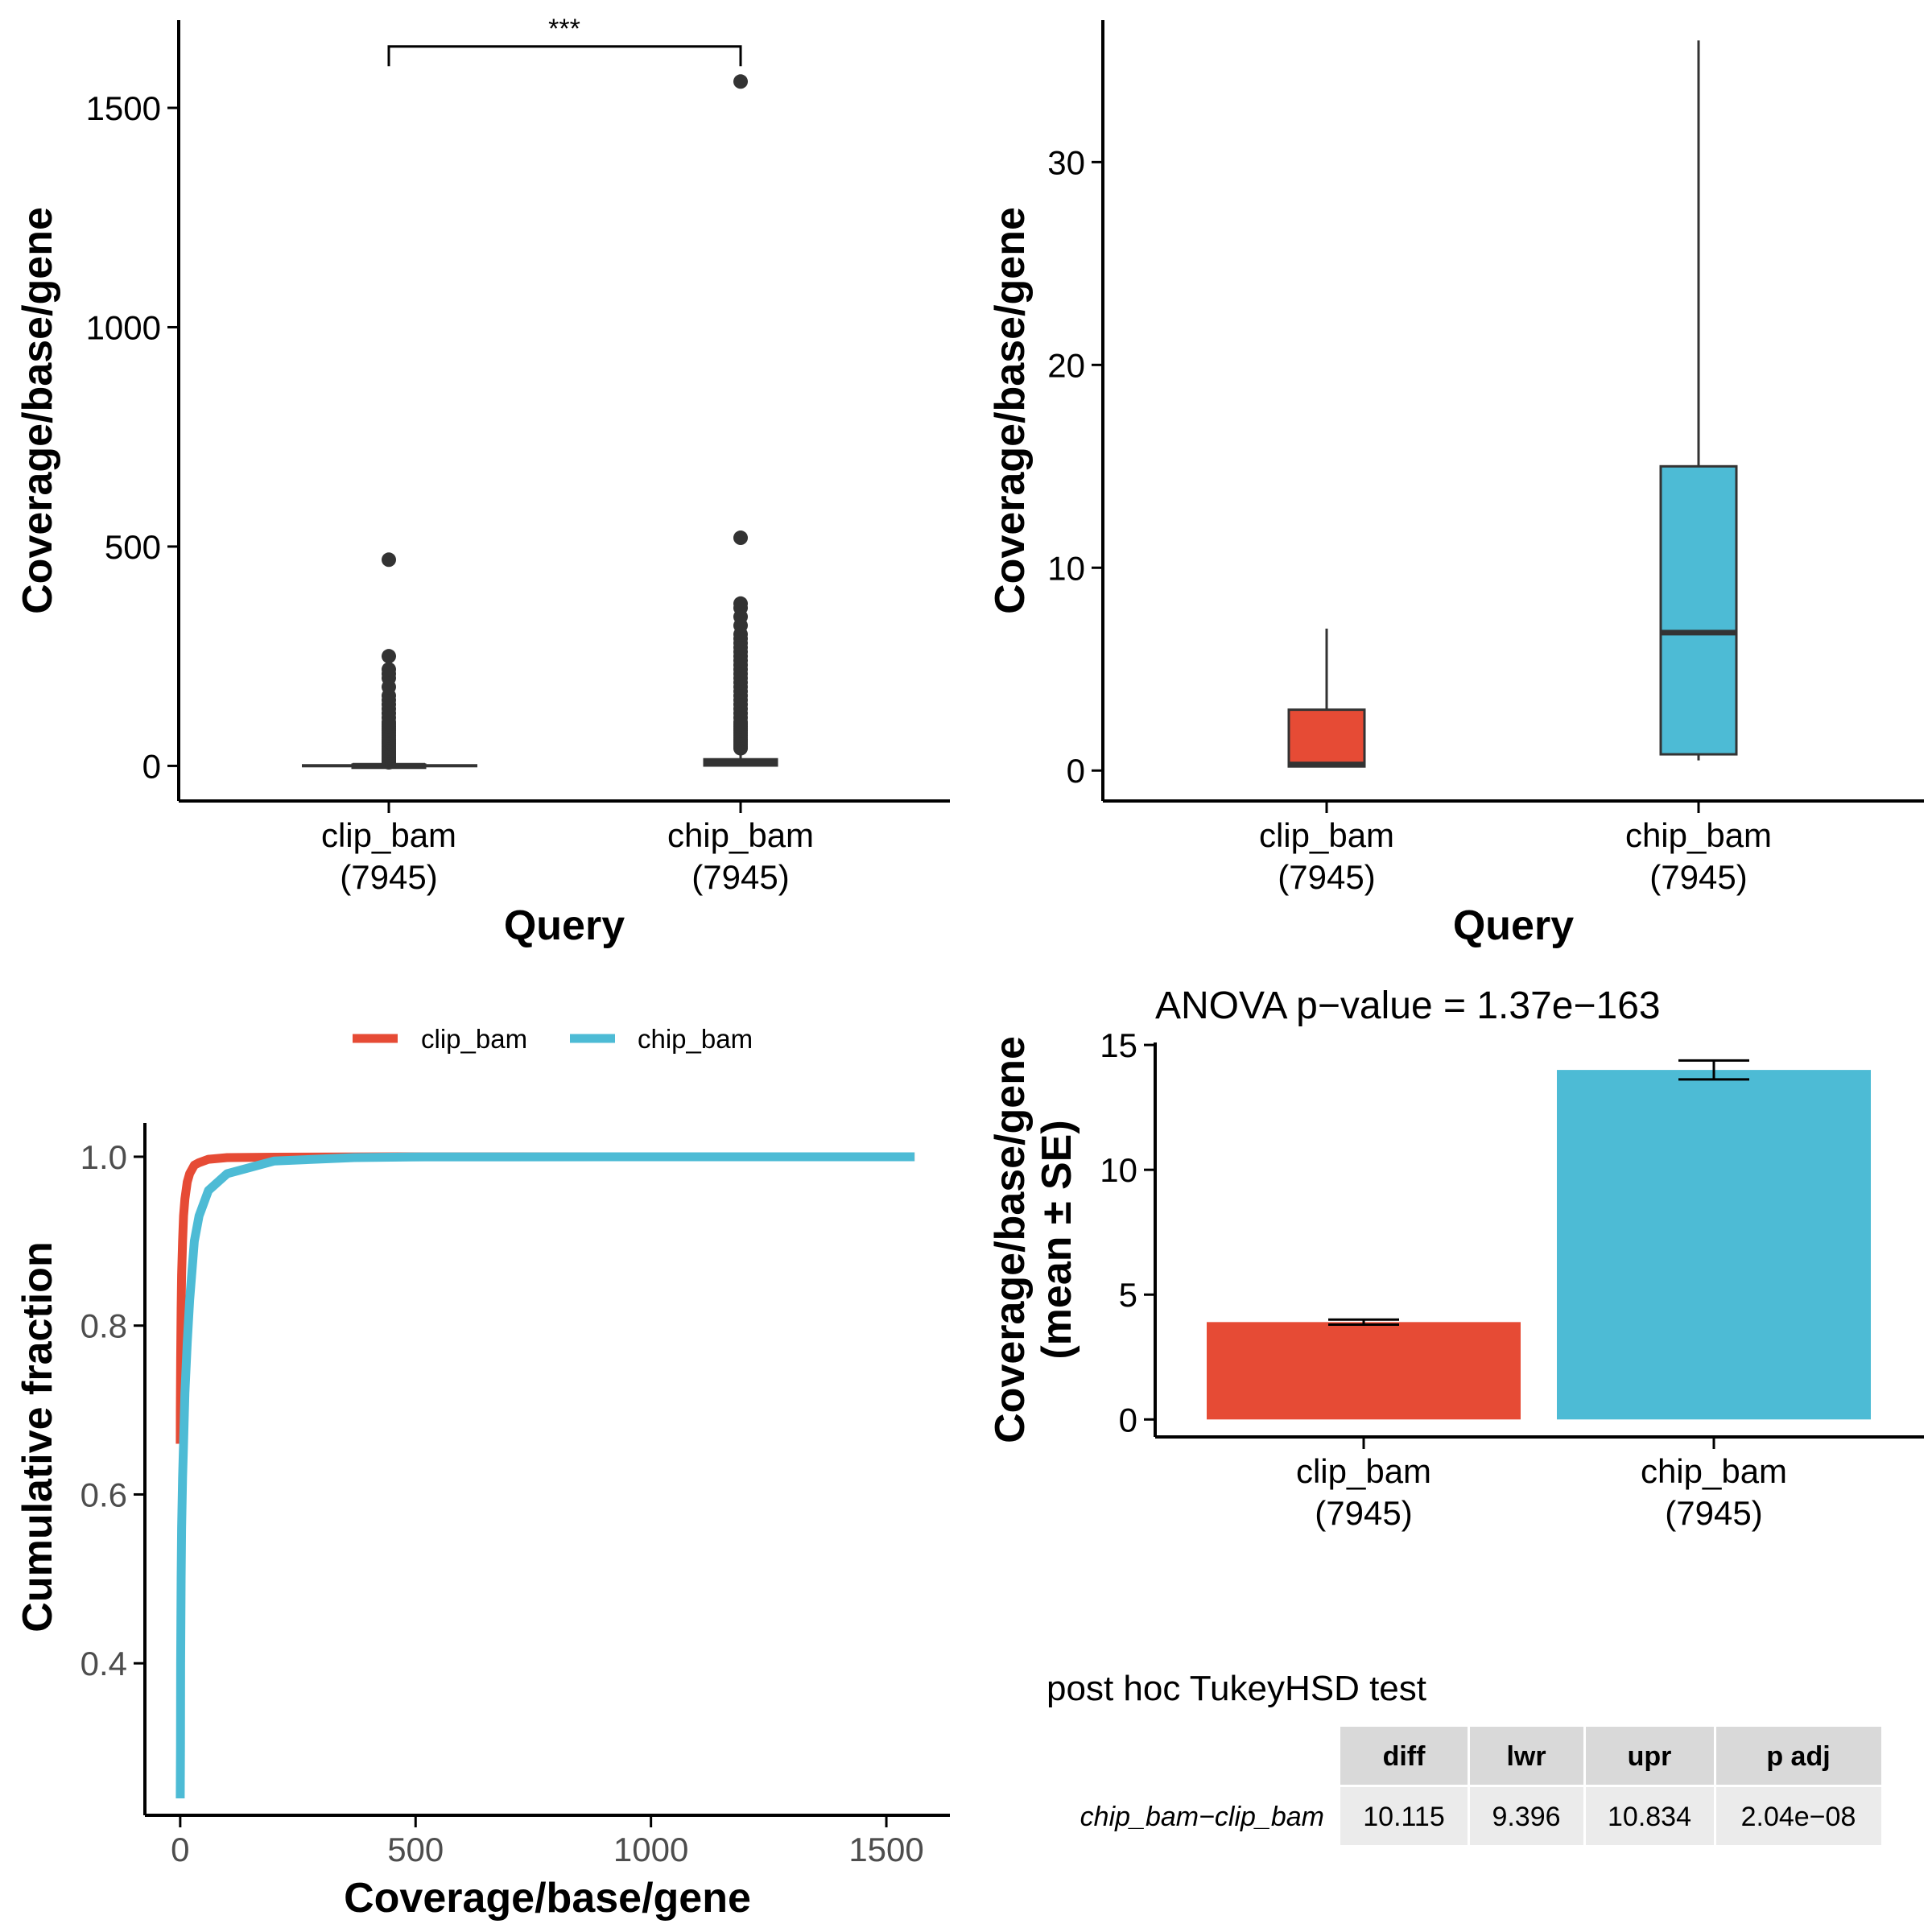  I want to click on boxplot-zoom-x-title: Query, so click(1513, 926).